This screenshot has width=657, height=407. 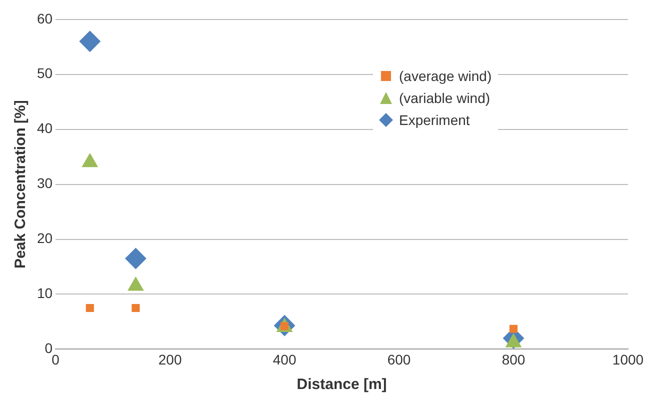 What do you see at coordinates (21, 184) in the screenshot?
I see `y-axis-title: Peak Concentration [%]` at bounding box center [21, 184].